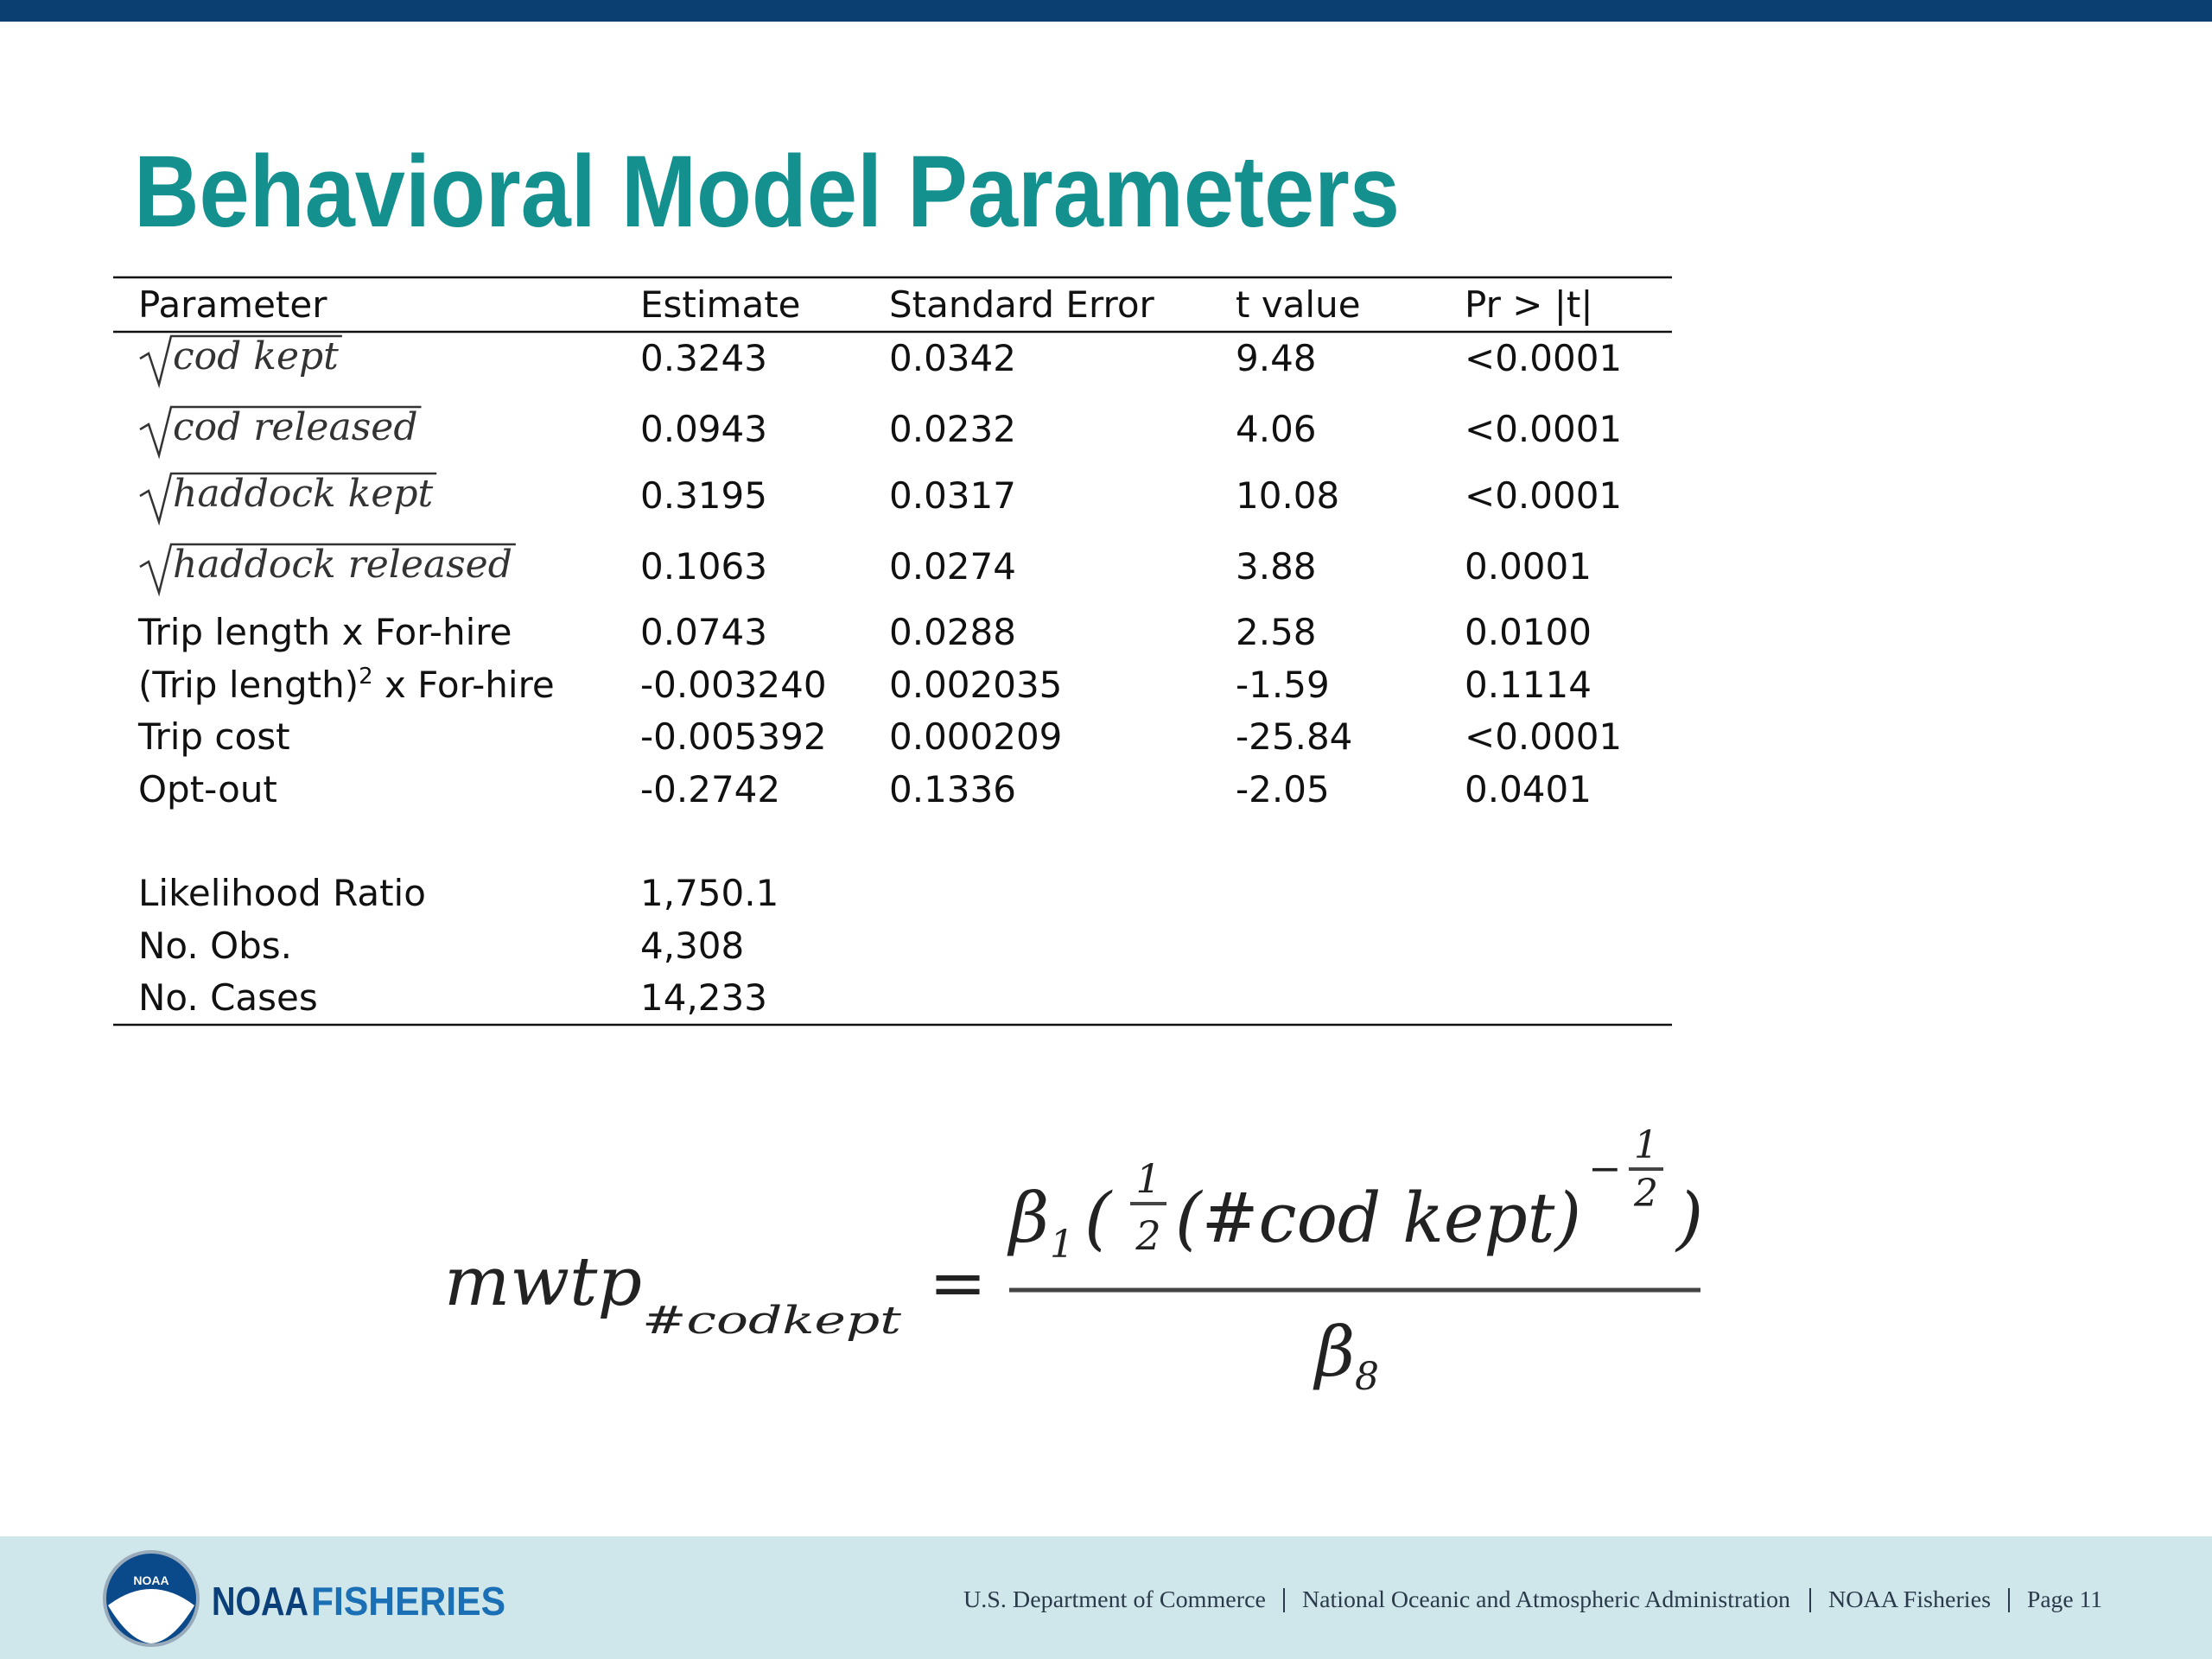 The width and height of the screenshot is (2212, 1659). What do you see at coordinates (1028, 1218) in the screenshot?
I see `numerator-symbol: β` at bounding box center [1028, 1218].